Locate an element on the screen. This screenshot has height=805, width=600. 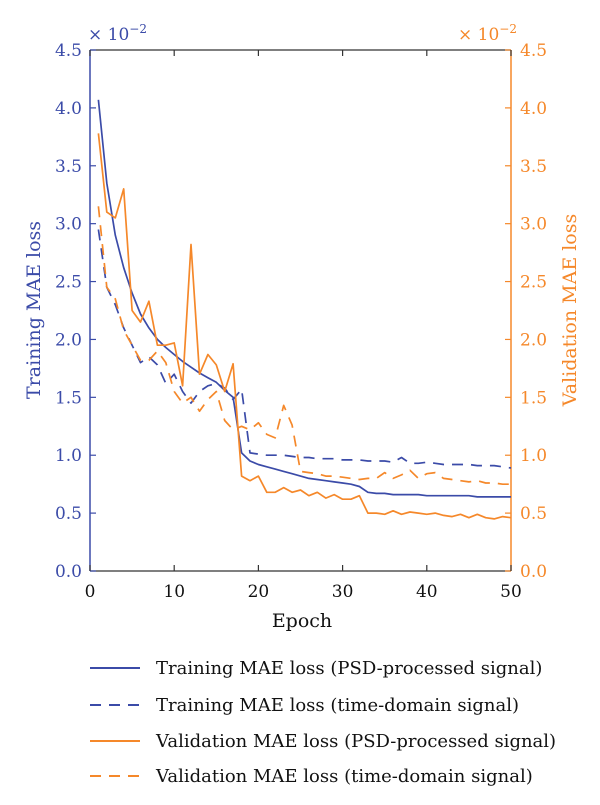
x-tick-label: 40 is located at coordinates (427, 592).